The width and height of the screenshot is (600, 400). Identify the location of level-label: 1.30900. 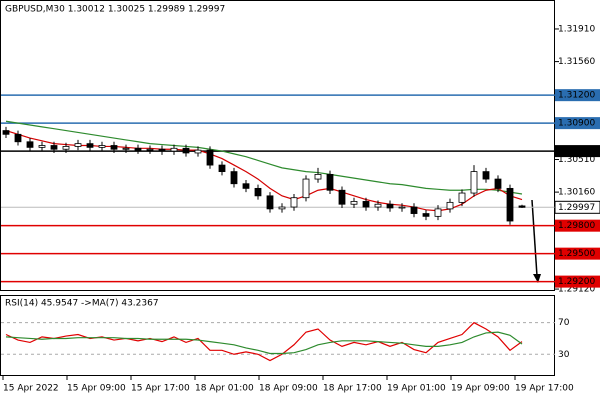
(576, 124).